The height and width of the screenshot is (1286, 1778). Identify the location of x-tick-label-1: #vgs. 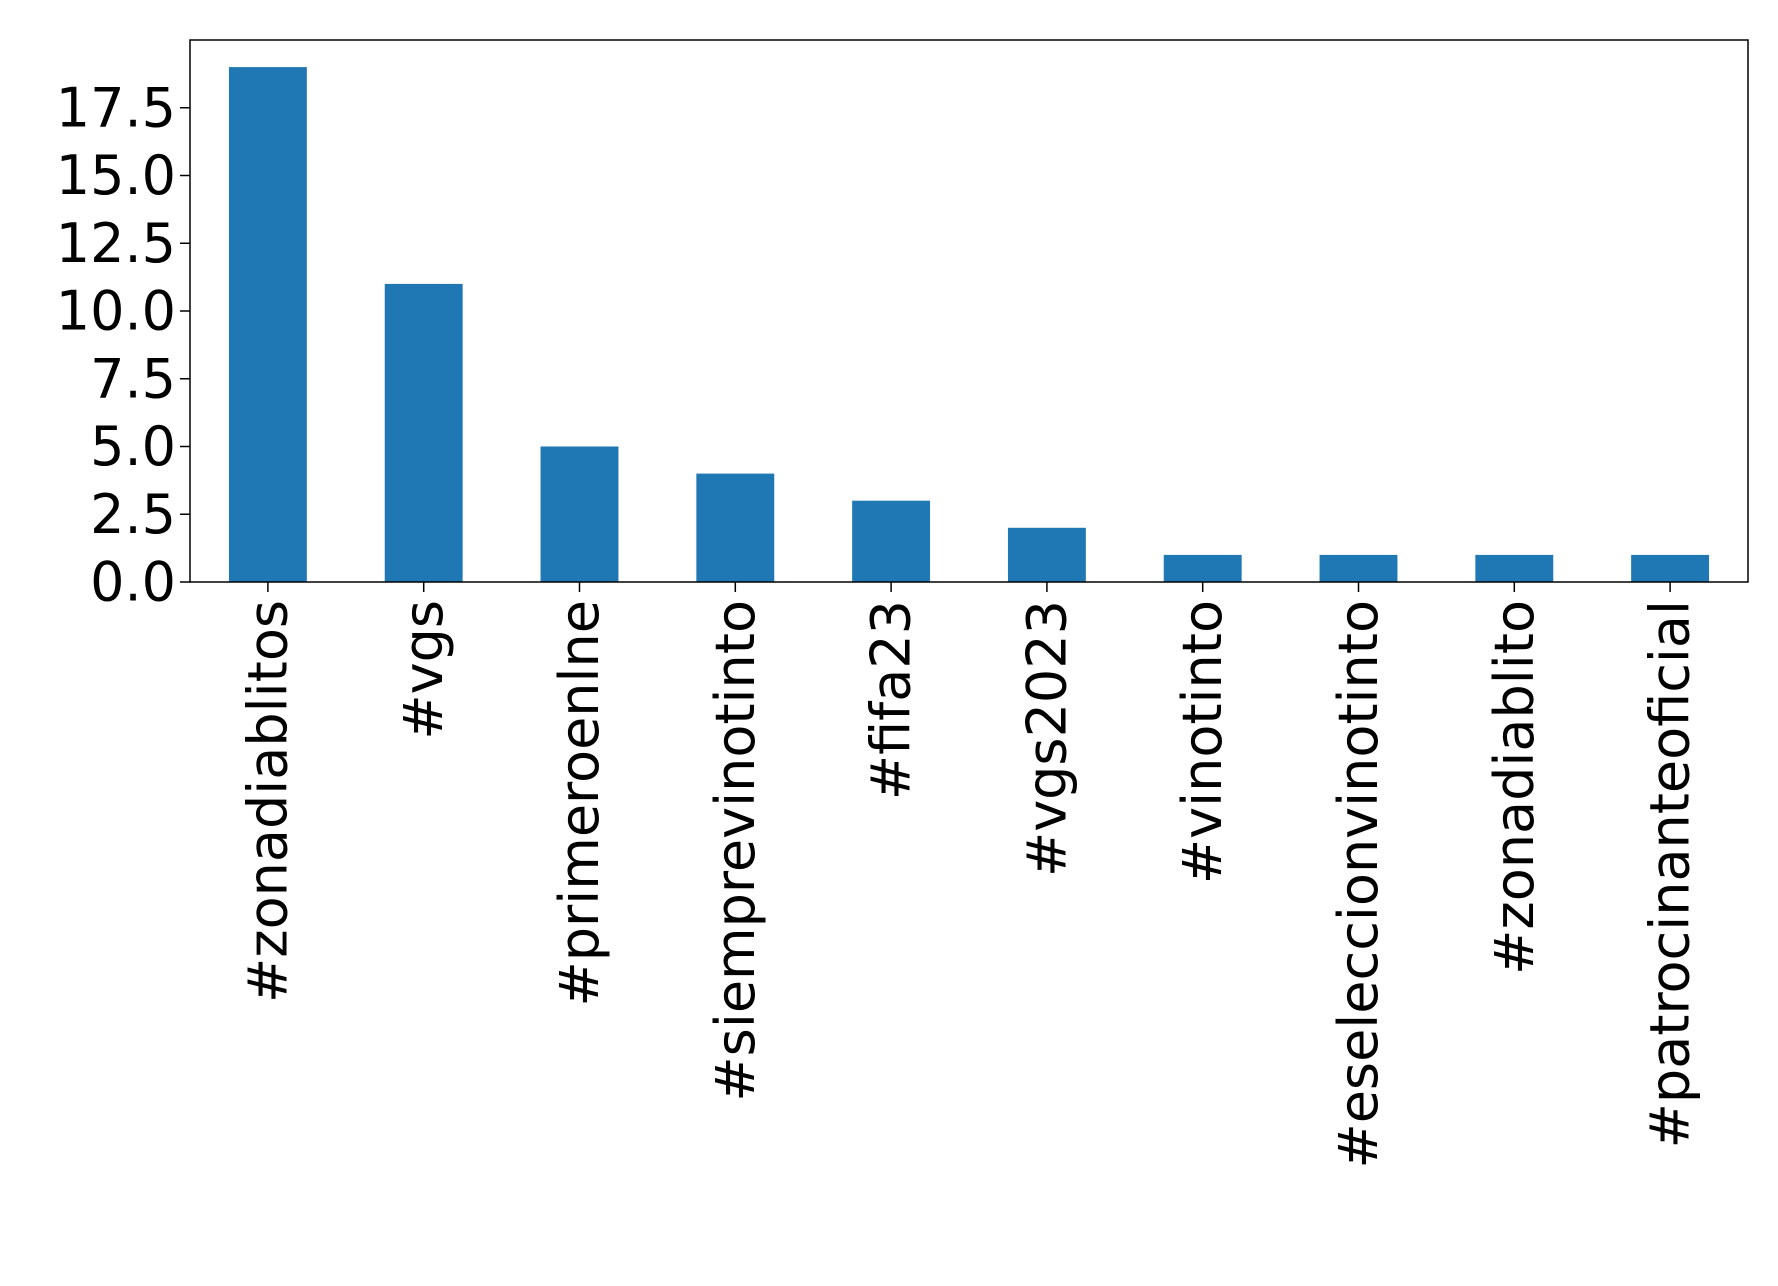
(423, 670).